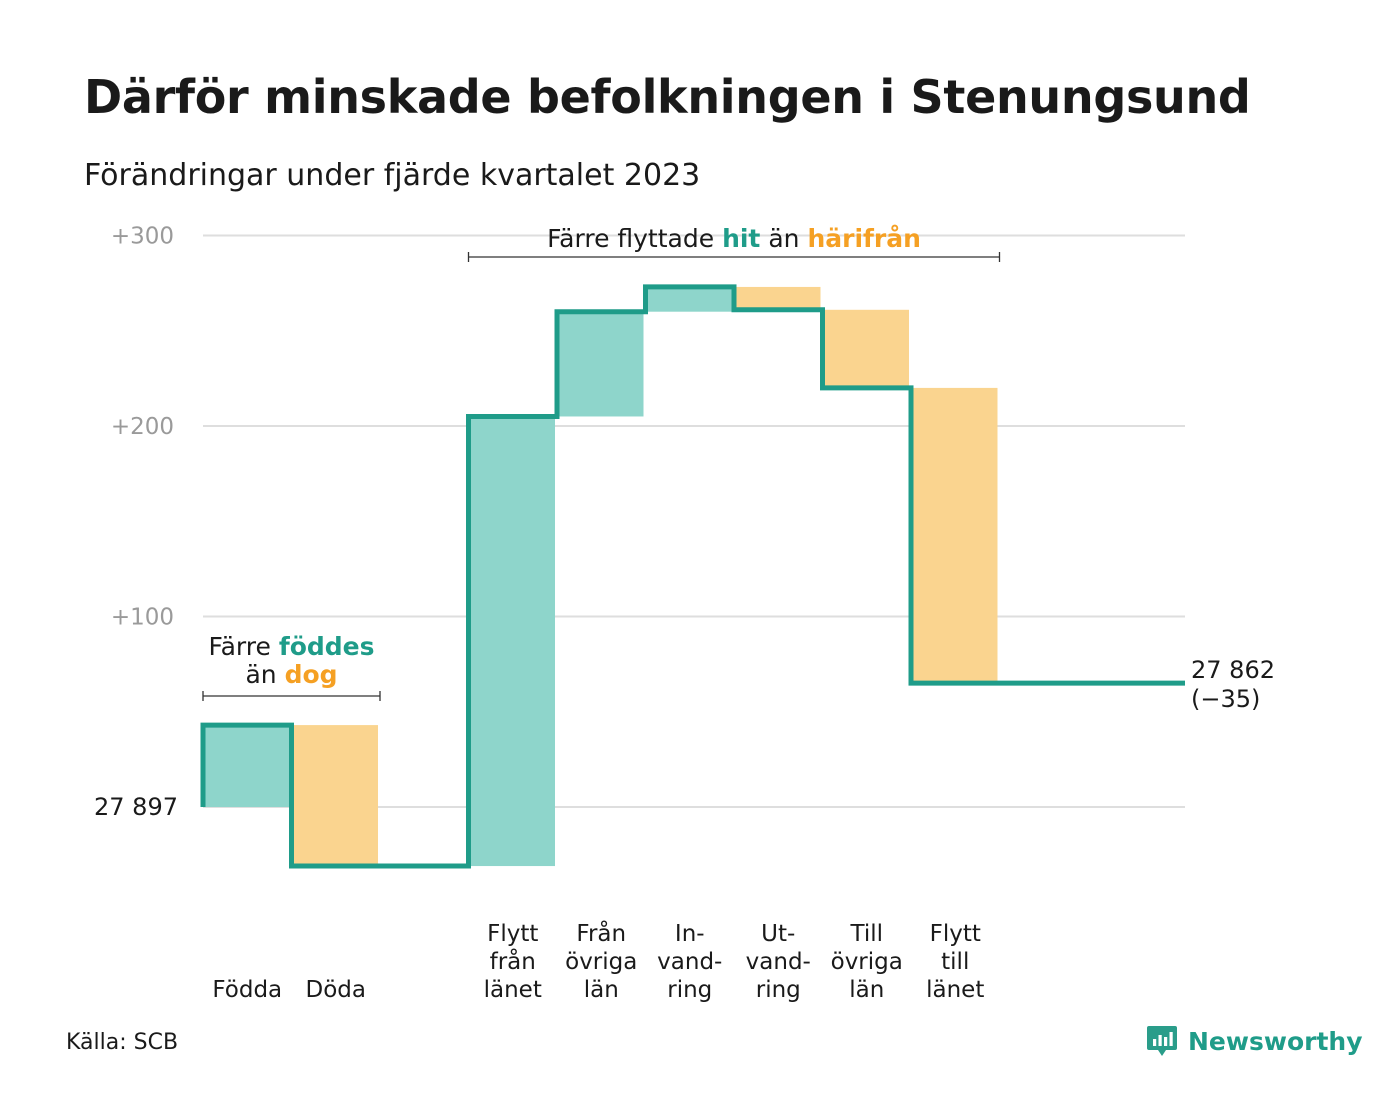  I want to click on annotation-part: föddes, so click(327, 646).